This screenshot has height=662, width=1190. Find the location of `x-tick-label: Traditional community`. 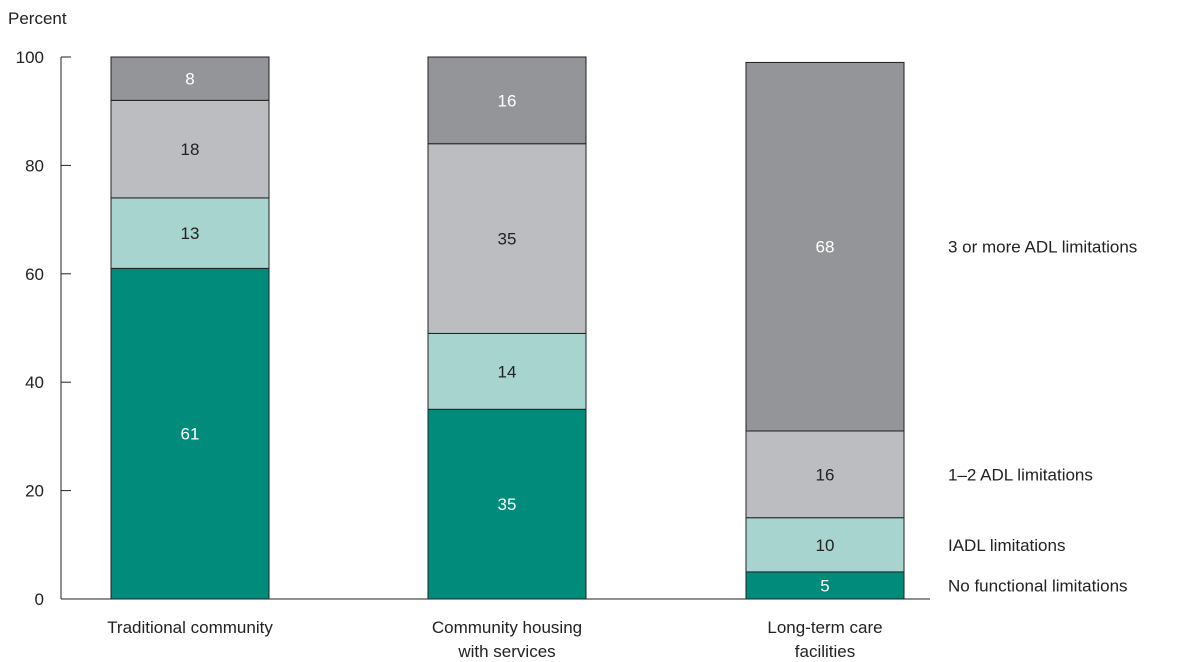

x-tick-label: Traditional community is located at coordinates (190, 627).